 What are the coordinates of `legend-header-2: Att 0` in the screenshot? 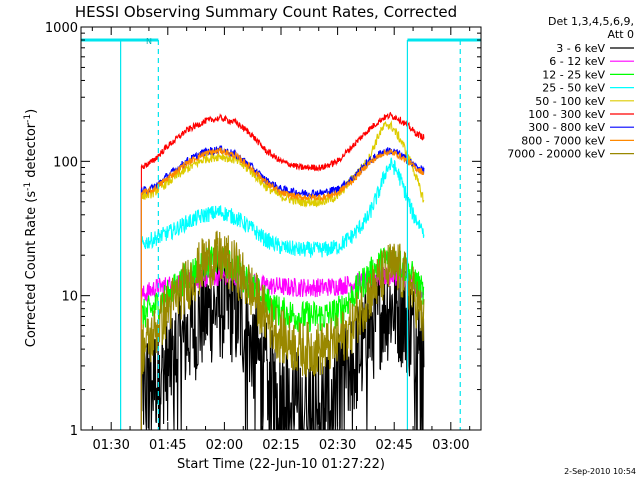 It's located at (621, 34).